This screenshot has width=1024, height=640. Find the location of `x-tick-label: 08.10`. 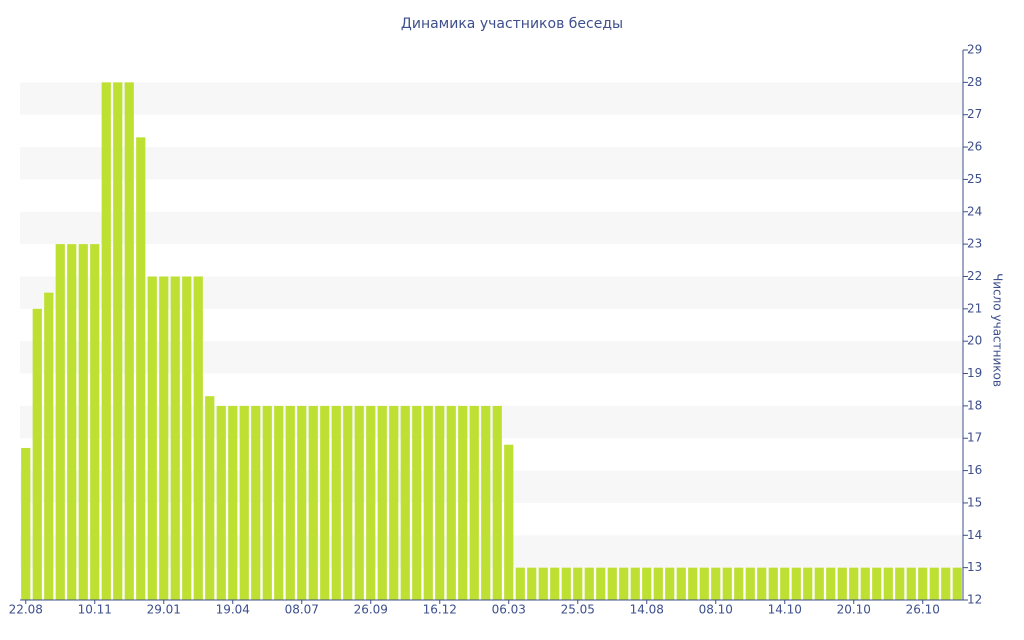

x-tick-label: 08.10 is located at coordinates (716, 610).